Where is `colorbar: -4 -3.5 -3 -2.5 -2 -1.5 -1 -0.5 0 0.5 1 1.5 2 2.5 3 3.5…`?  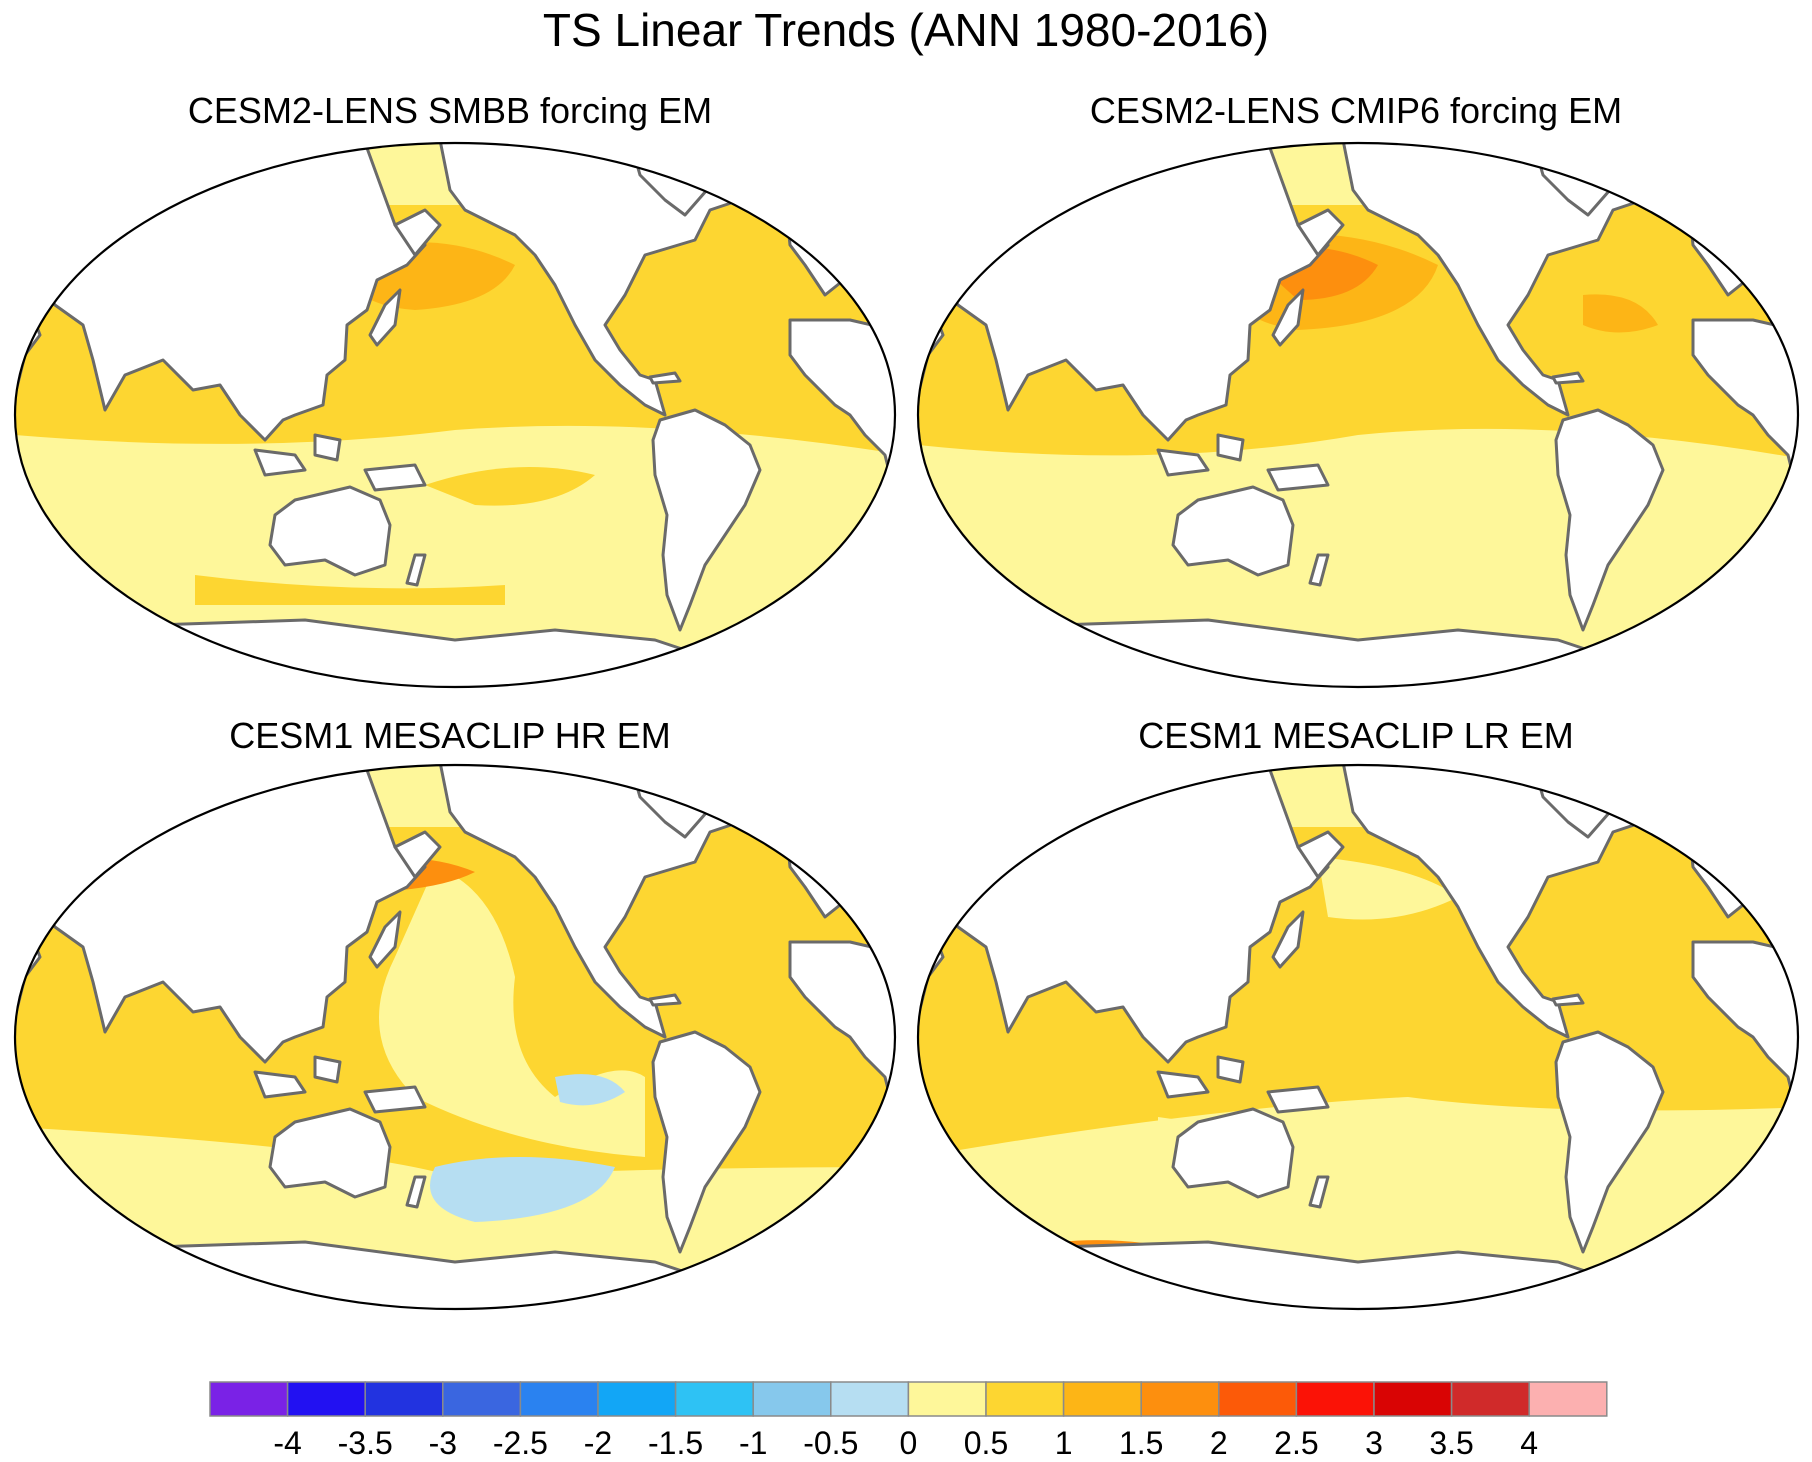
colorbar: -4 -3.5 -3 -2.5 -2 -1.5 -1 -0.5 0 0.5 1 1.5 2 2.5 3 3.5… is located at coordinates (908, 1421).